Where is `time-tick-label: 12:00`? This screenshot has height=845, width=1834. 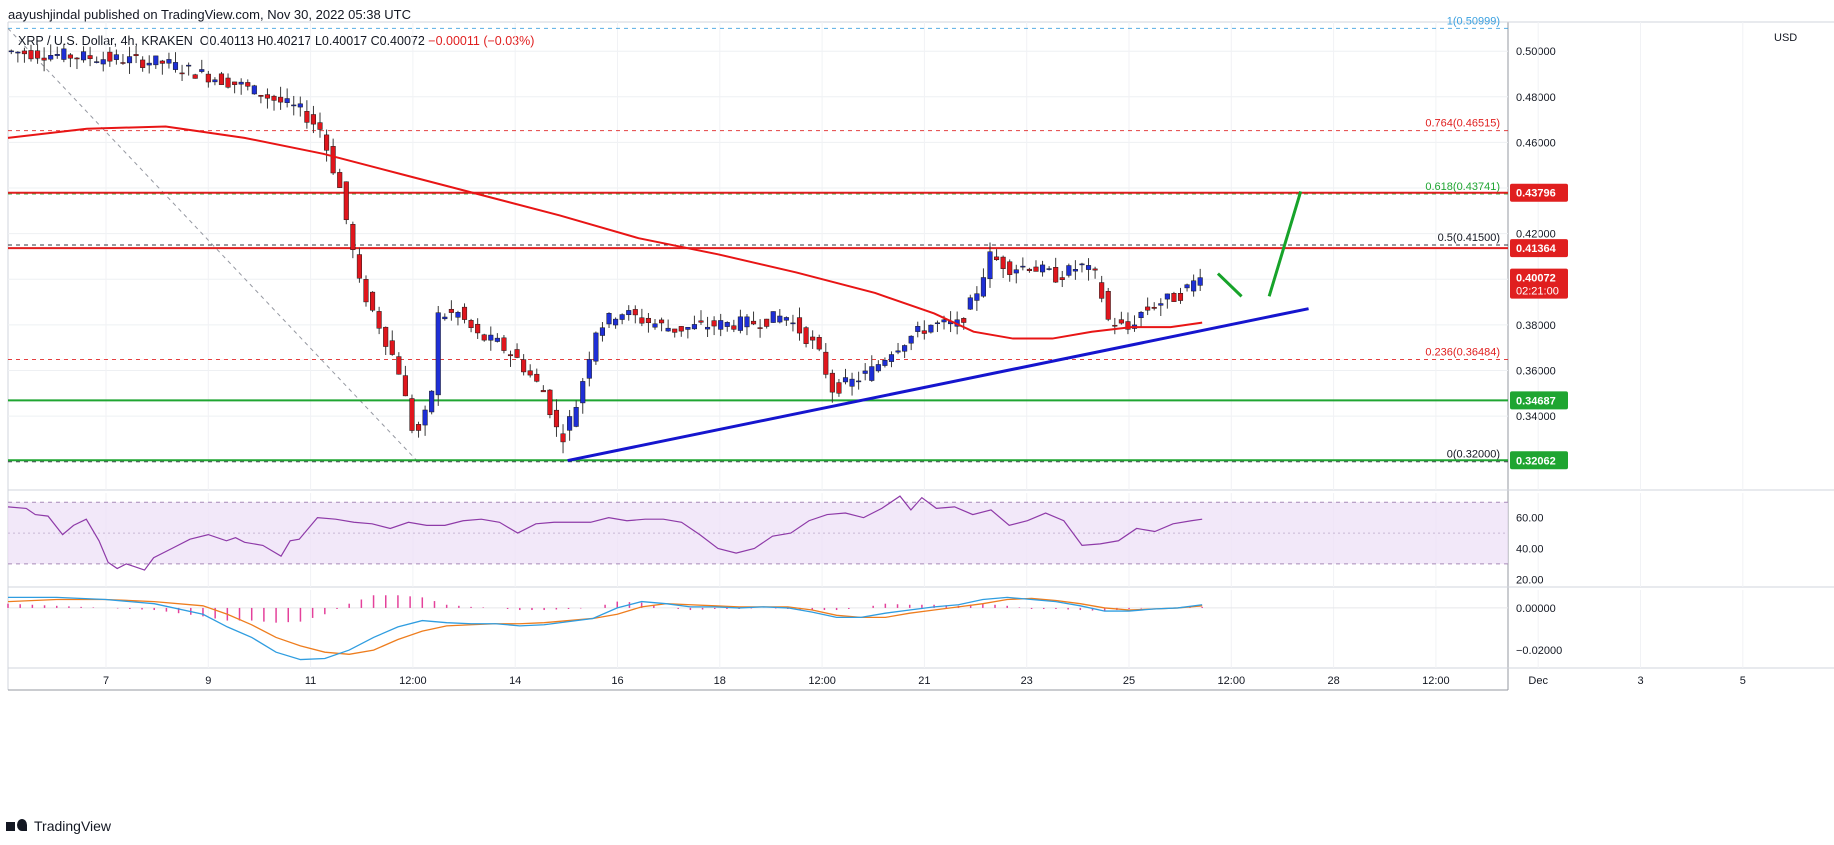 time-tick-label: 12:00 is located at coordinates (822, 681).